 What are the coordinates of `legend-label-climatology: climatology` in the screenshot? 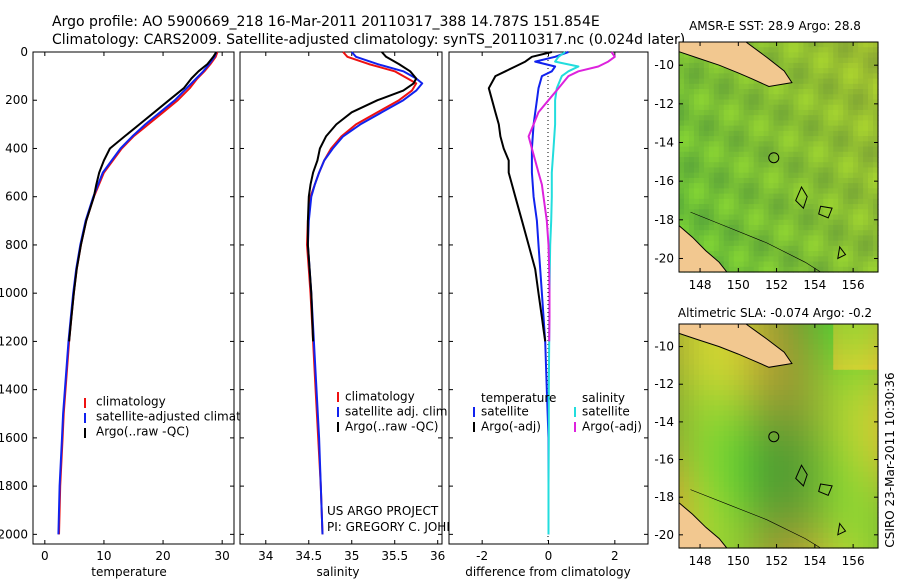 It's located at (131, 402).